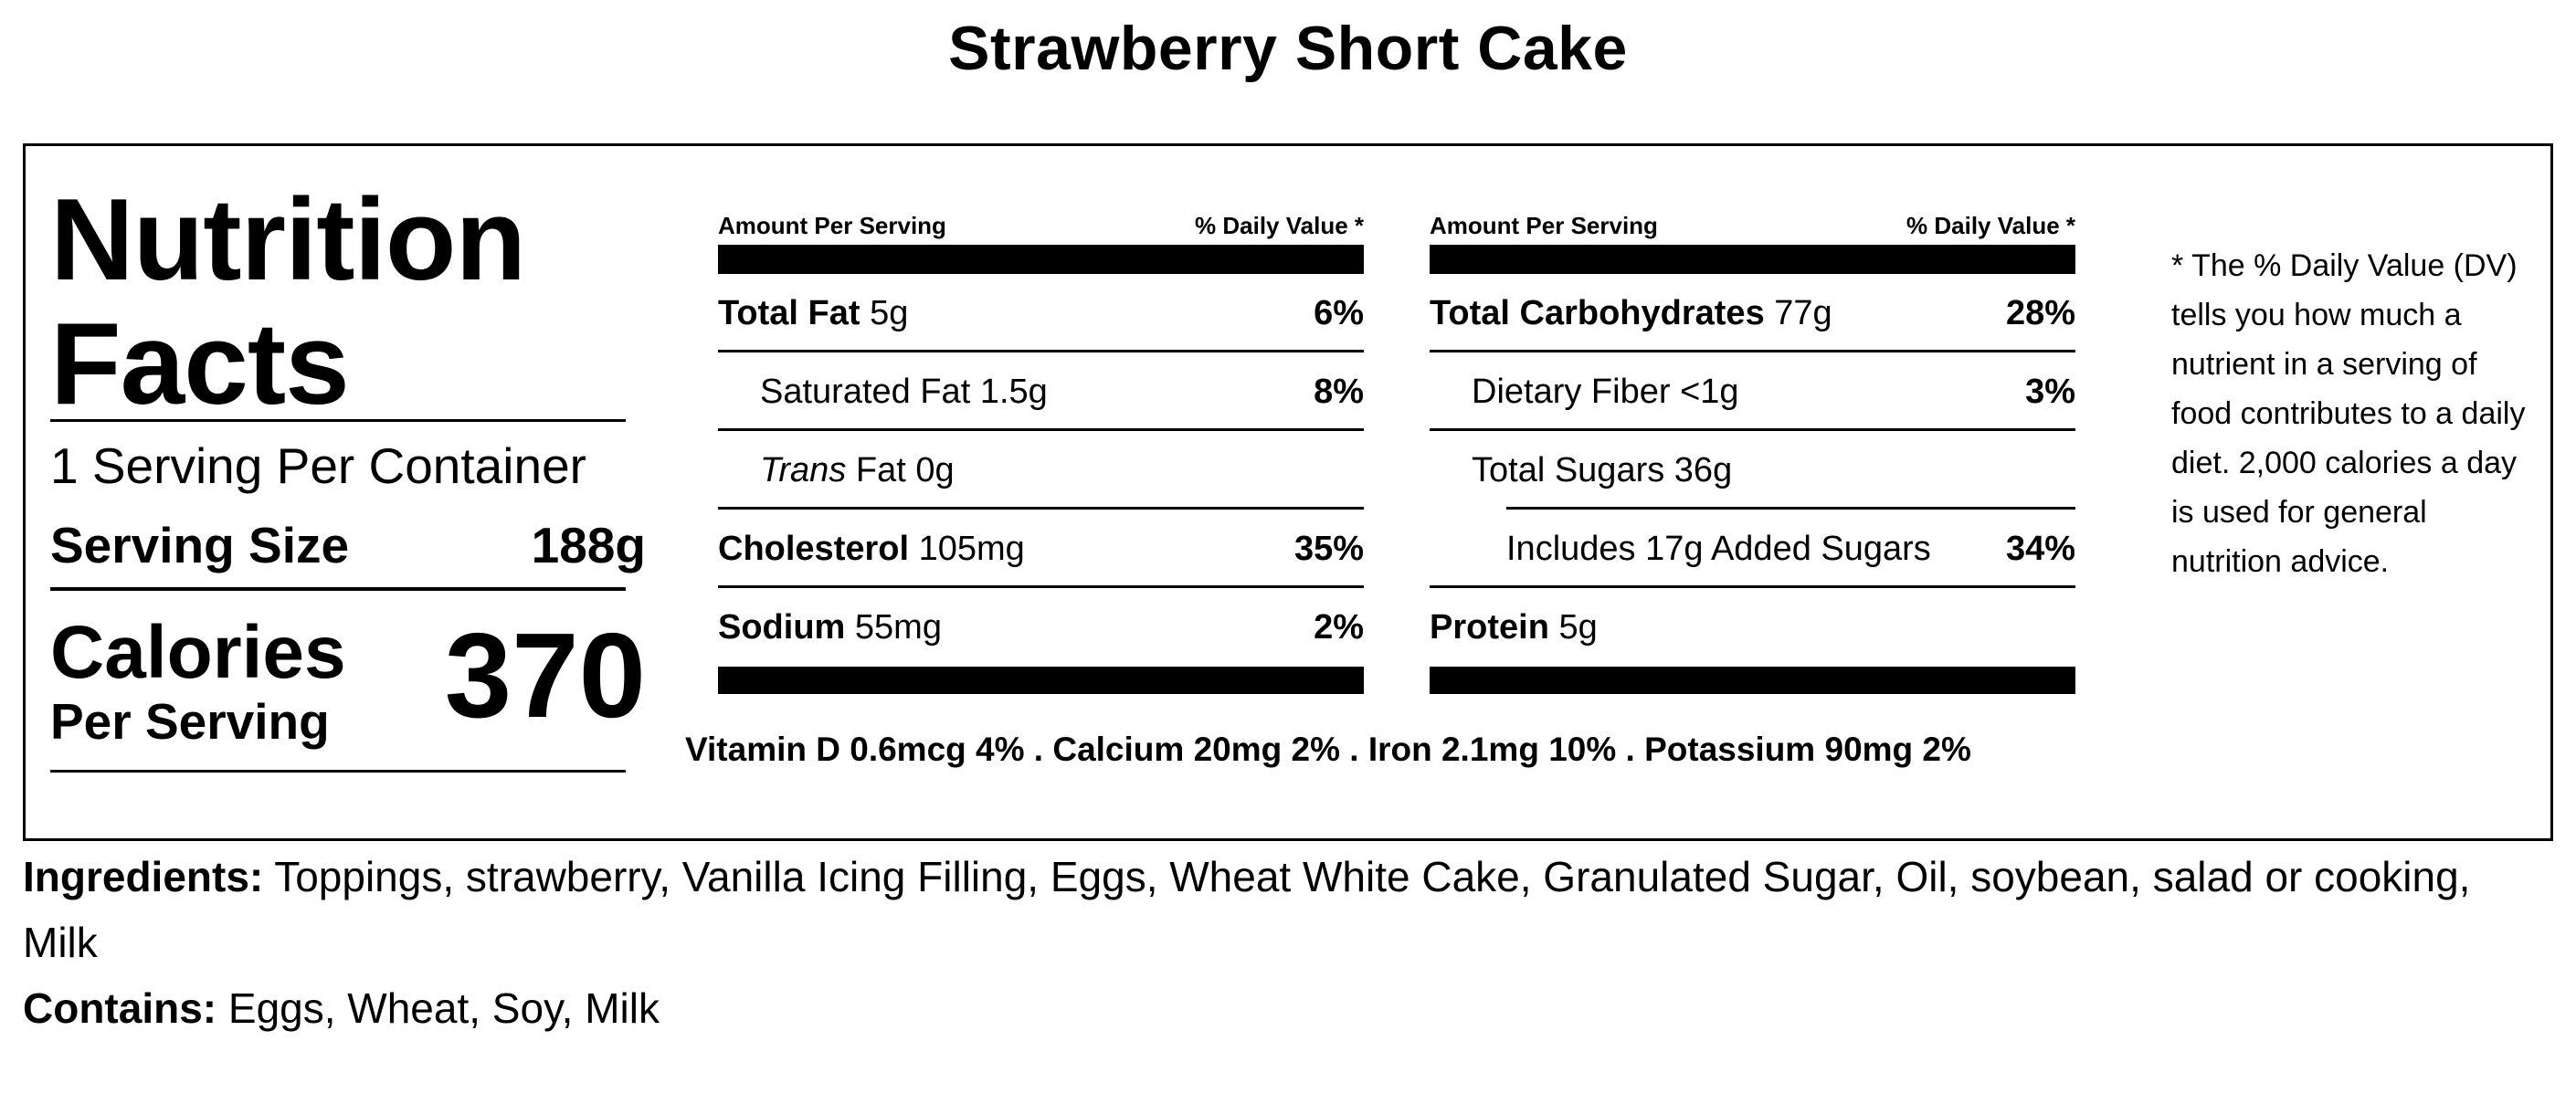 Image resolution: width=2576 pixels, height=1115 pixels. Describe the element at coordinates (2040, 549) in the screenshot. I see `nutrient-dv: 34%` at that location.